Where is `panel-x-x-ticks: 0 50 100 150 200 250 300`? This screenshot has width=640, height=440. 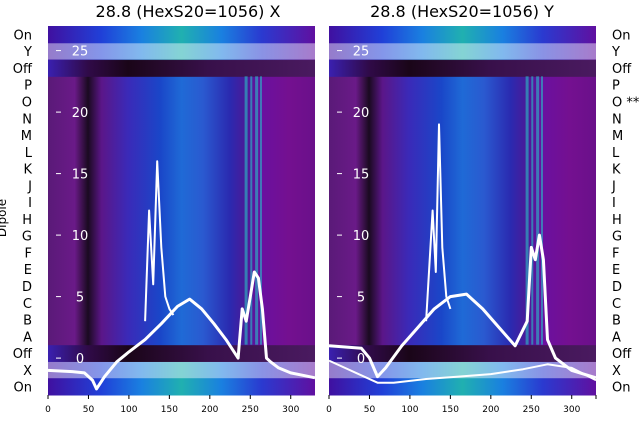 panel-x-x-ticks: 0 50 100 150 200 250 300 is located at coordinates (172, 405).